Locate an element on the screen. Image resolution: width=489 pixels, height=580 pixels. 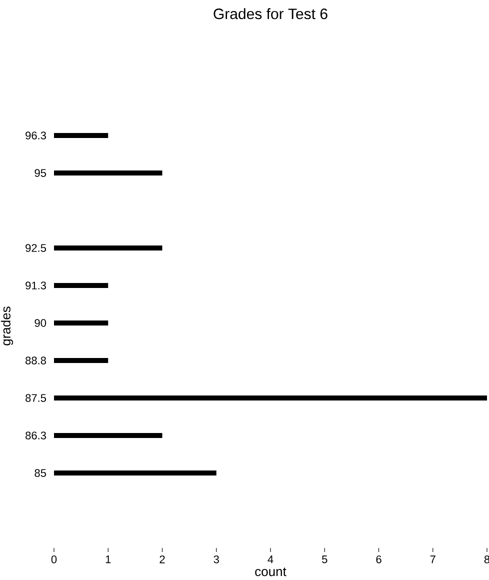
y-tick-label: 95 is located at coordinates (40, 173).